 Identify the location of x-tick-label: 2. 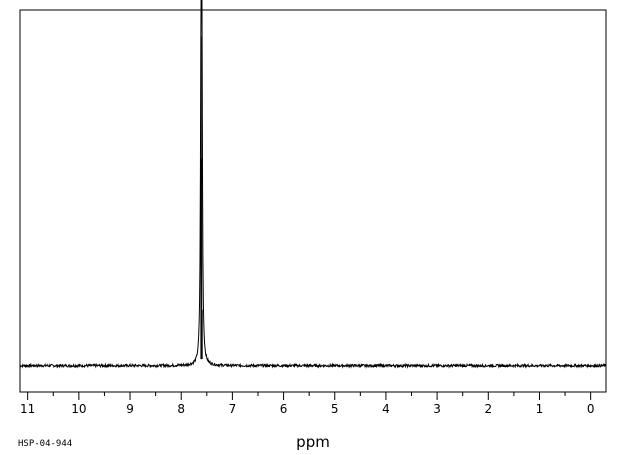
(488, 409).